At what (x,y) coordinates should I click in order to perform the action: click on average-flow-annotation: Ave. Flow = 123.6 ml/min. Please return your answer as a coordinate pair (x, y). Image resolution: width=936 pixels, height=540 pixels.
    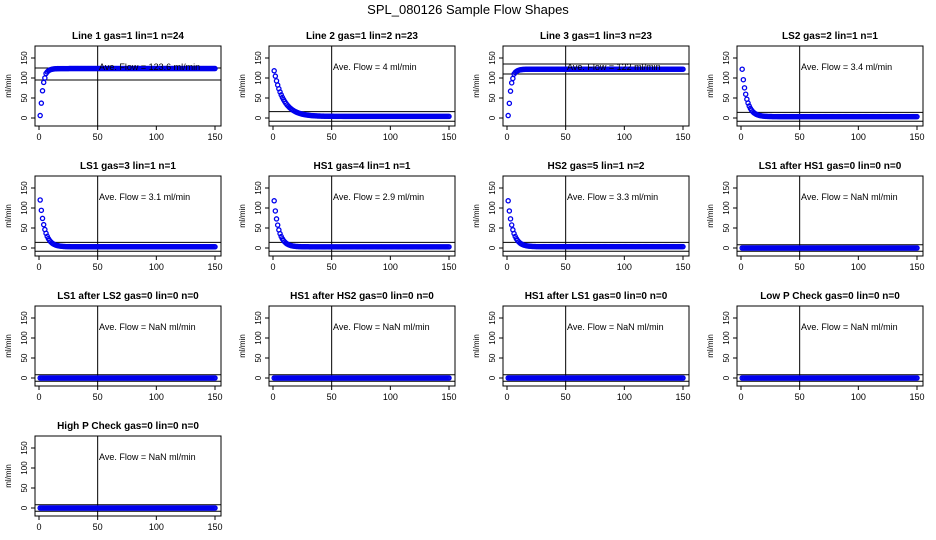
    Looking at the image, I should click on (149, 67).